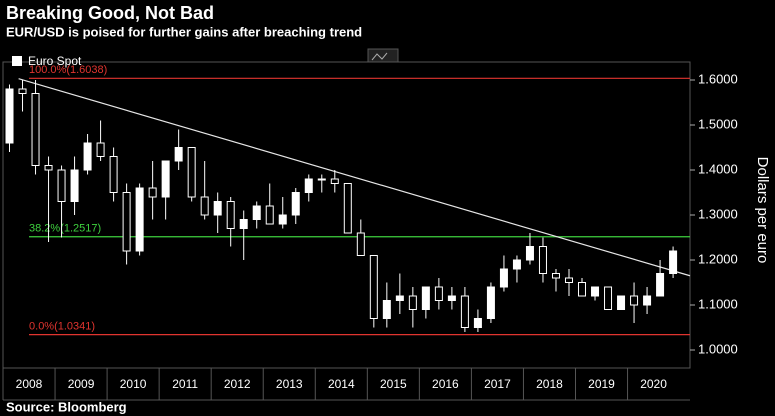  Describe the element at coordinates (653, 384) in the screenshot. I see `x-tick-label: 2020` at that location.